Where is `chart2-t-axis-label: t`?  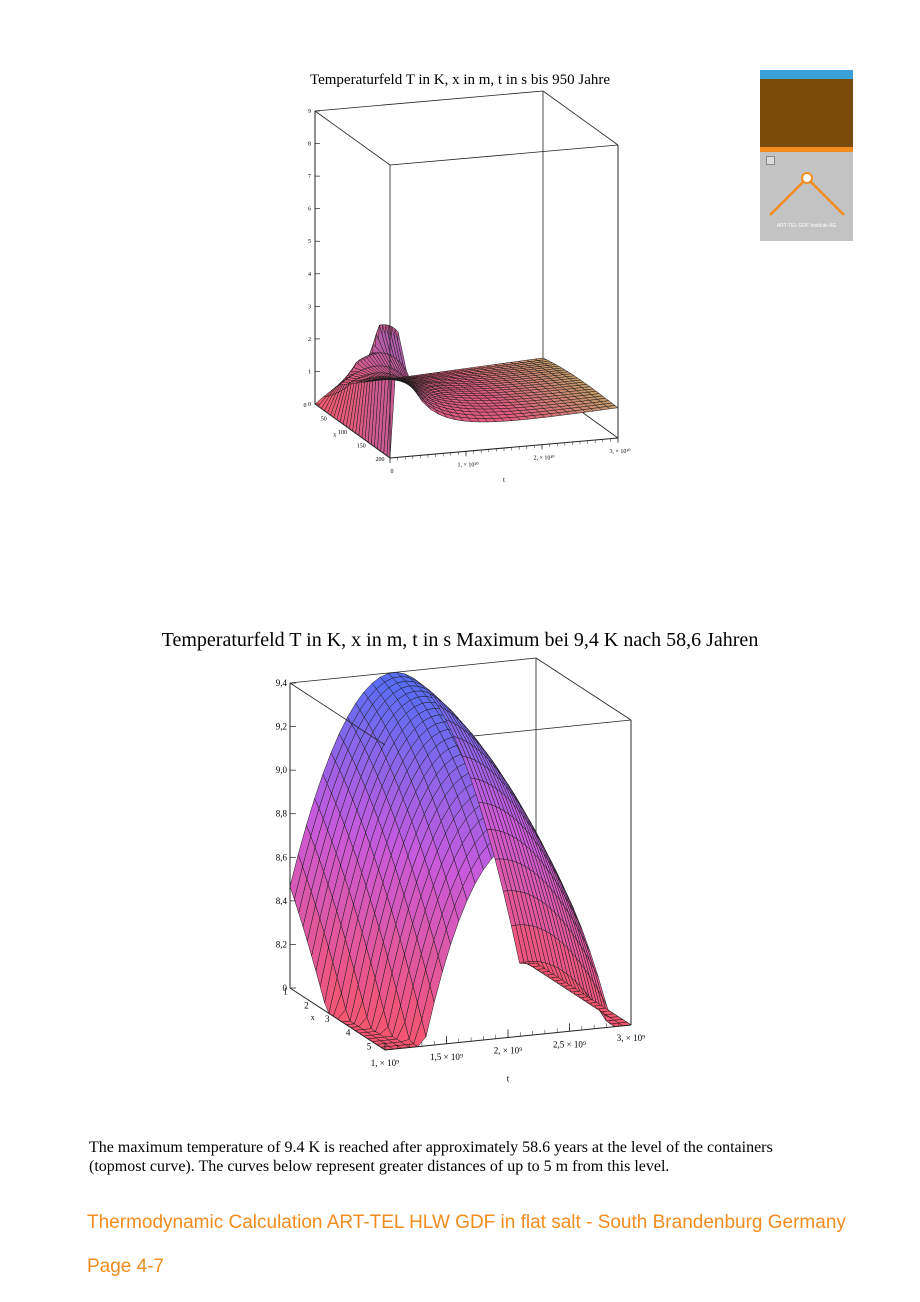 chart2-t-axis-label: t is located at coordinates (508, 1079).